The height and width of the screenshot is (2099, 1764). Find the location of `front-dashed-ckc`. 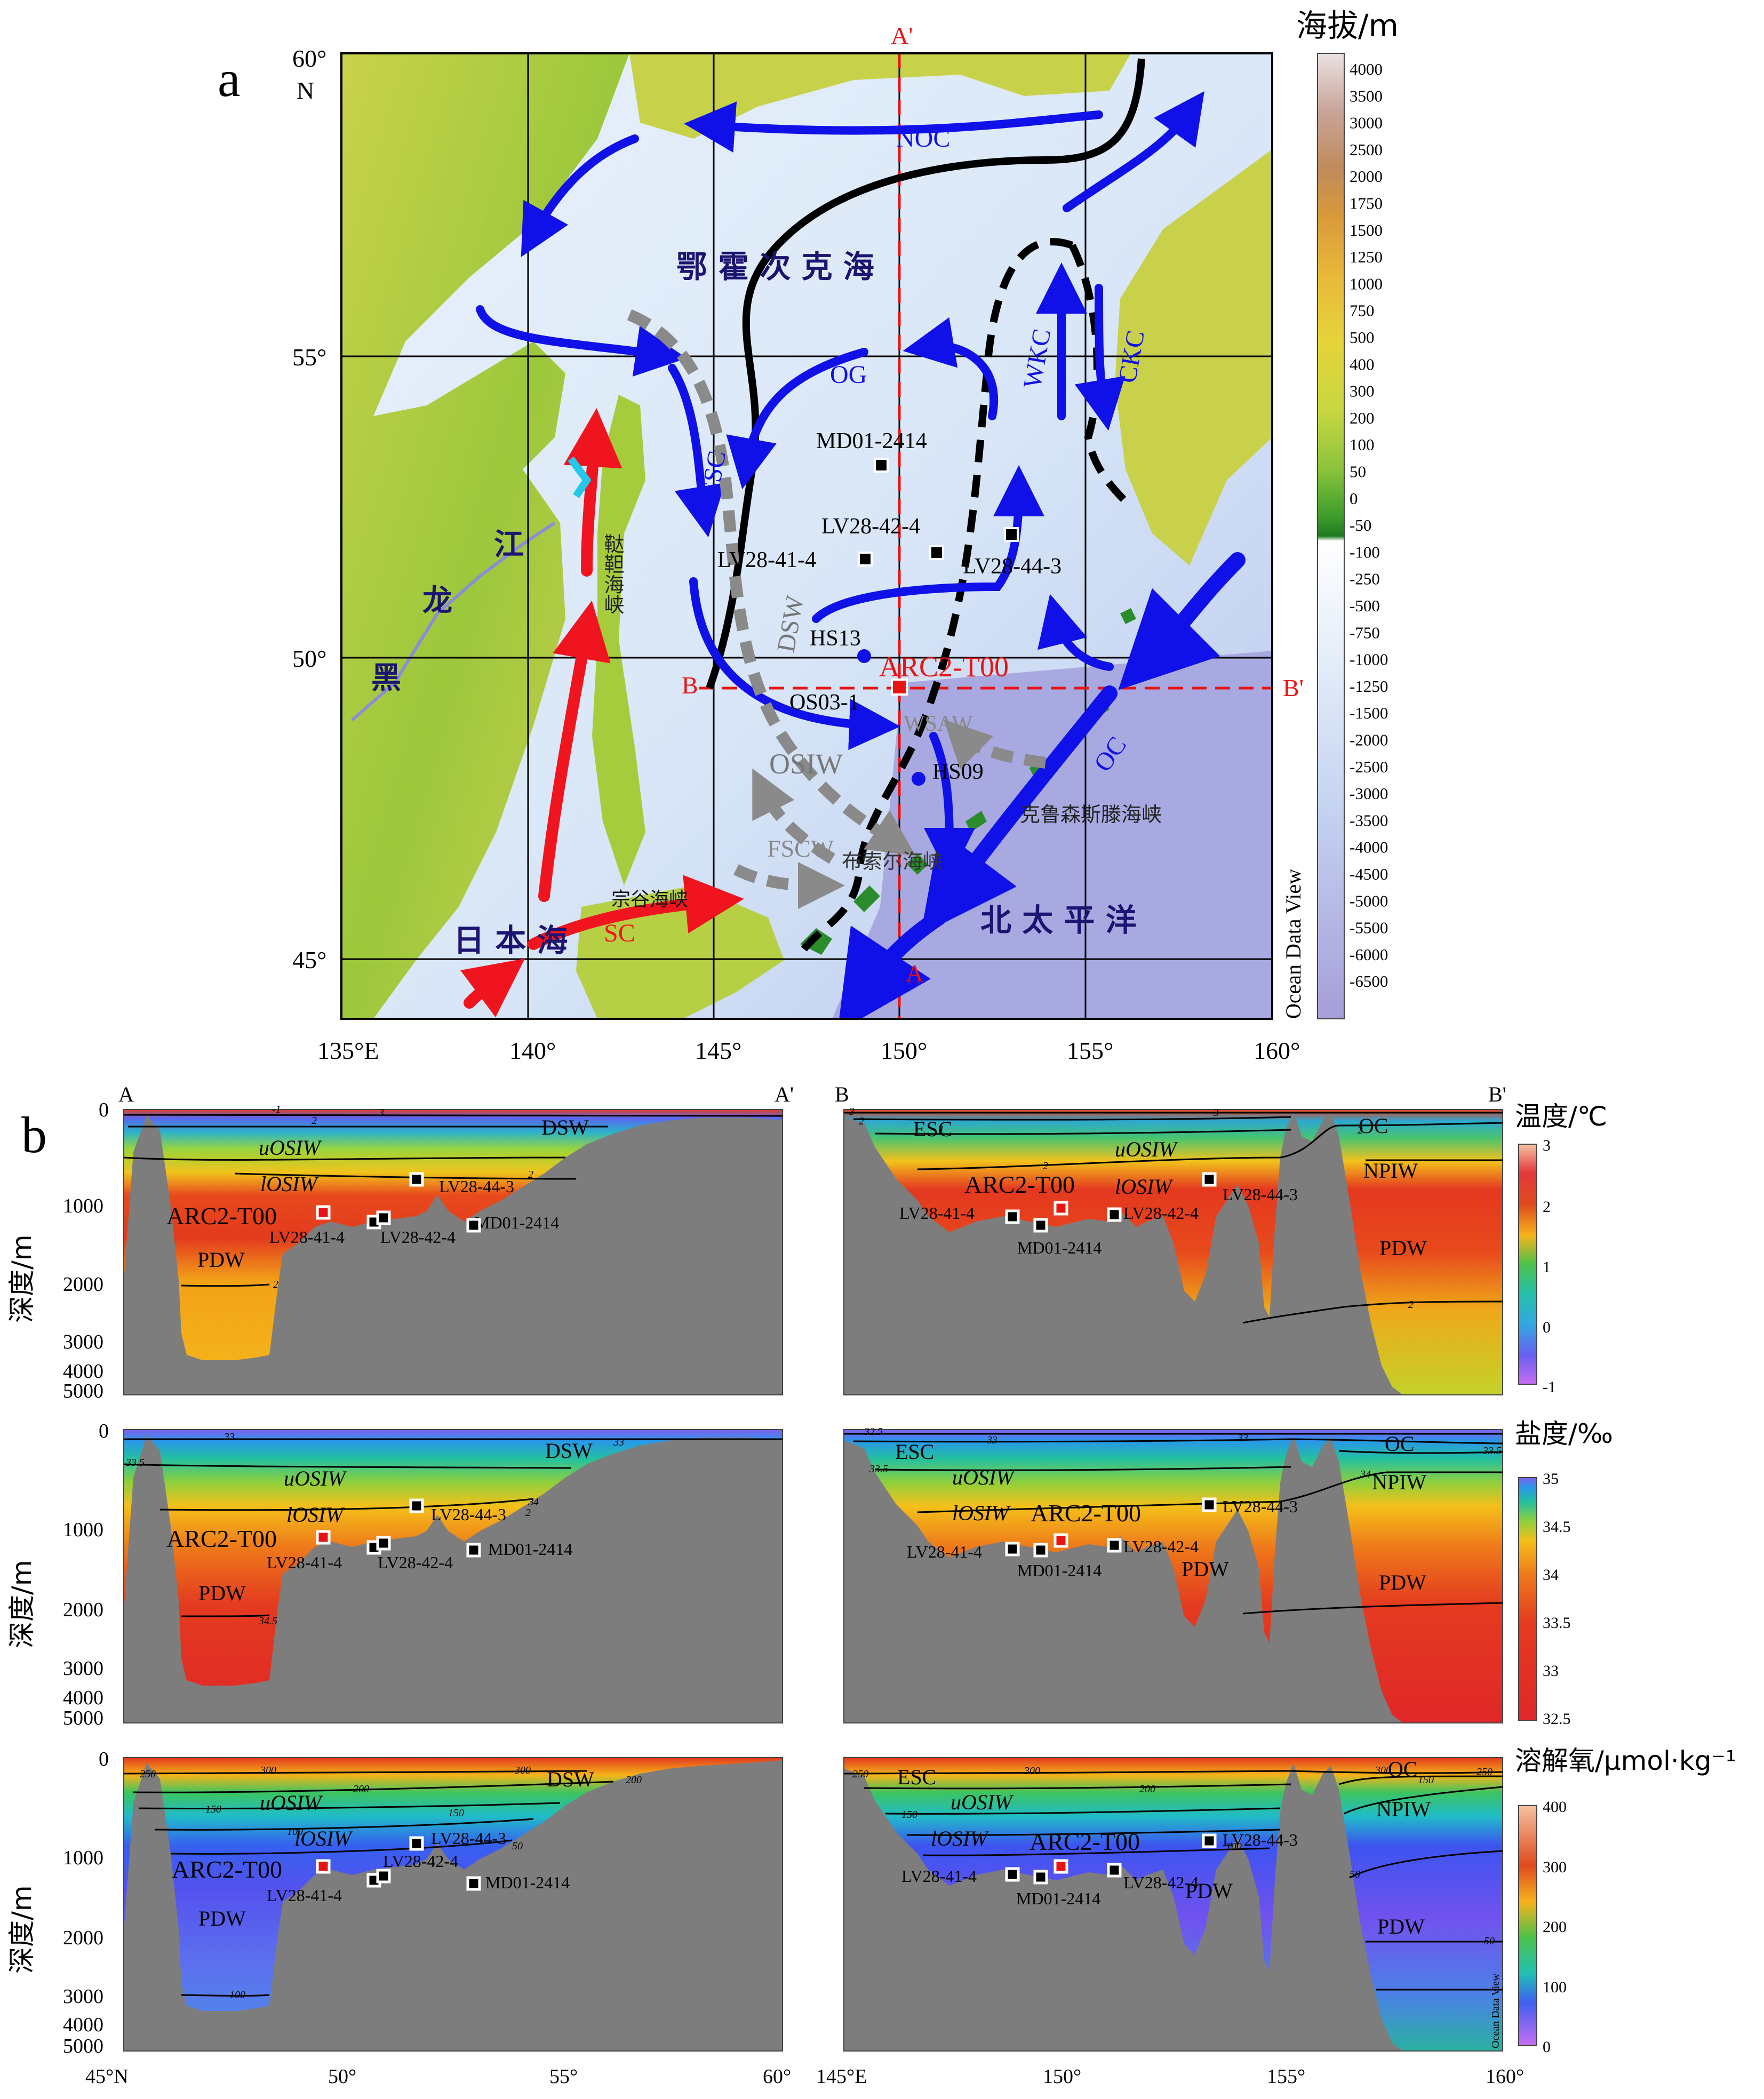

front-dashed-ckc is located at coordinates (1101, 376).